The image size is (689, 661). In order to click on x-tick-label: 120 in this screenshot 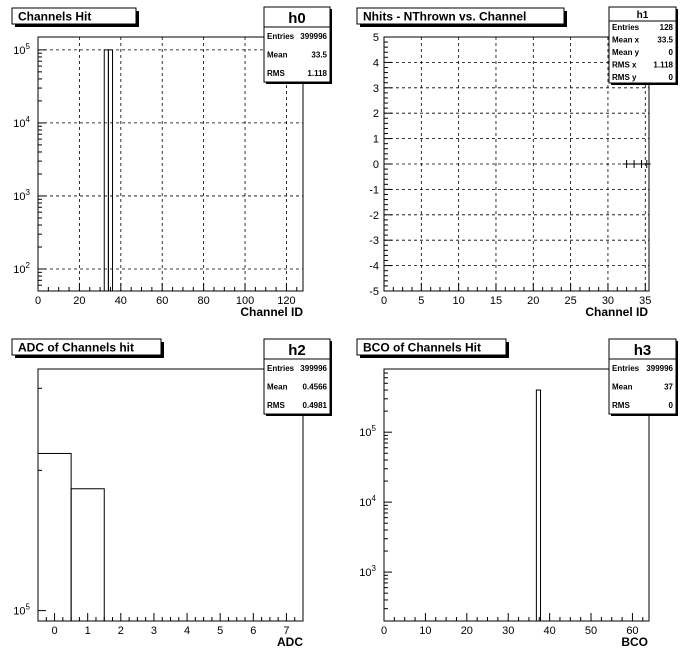, I will do `click(286, 301)`.